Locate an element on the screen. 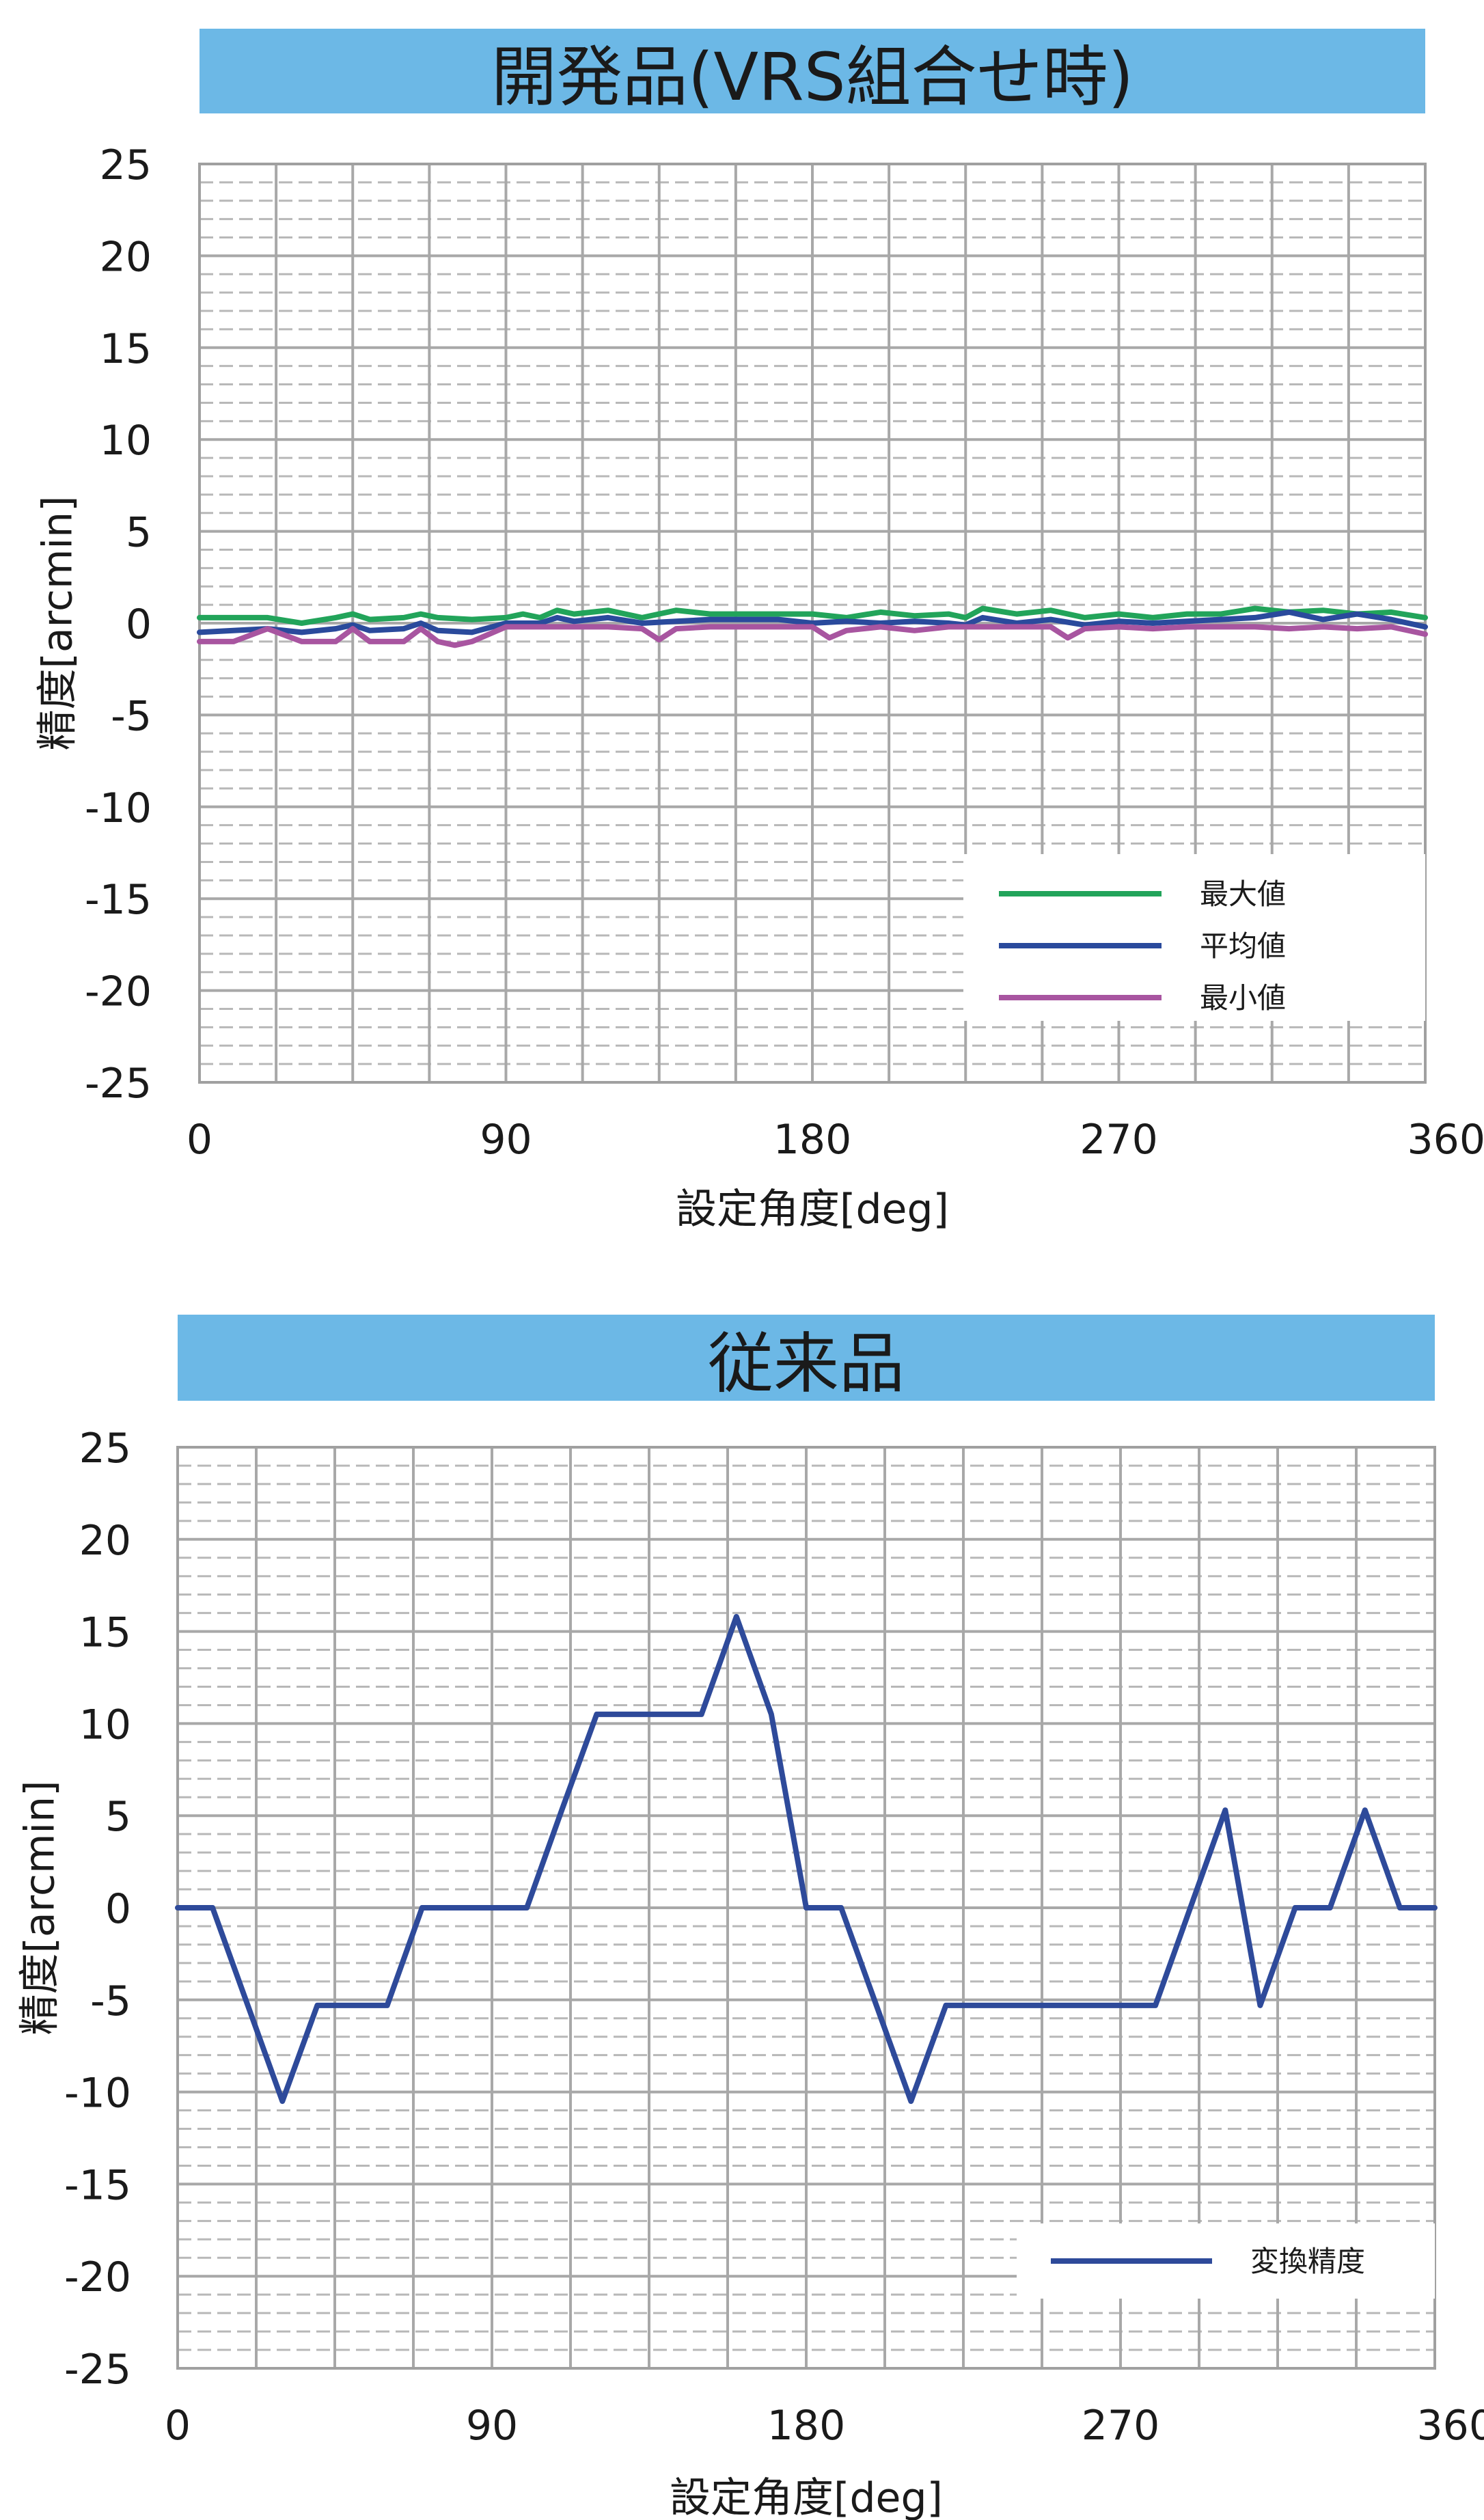 This screenshot has width=1484, height=2520. chart1-title: 開発品(VRS組合せ時) is located at coordinates (813, 72).